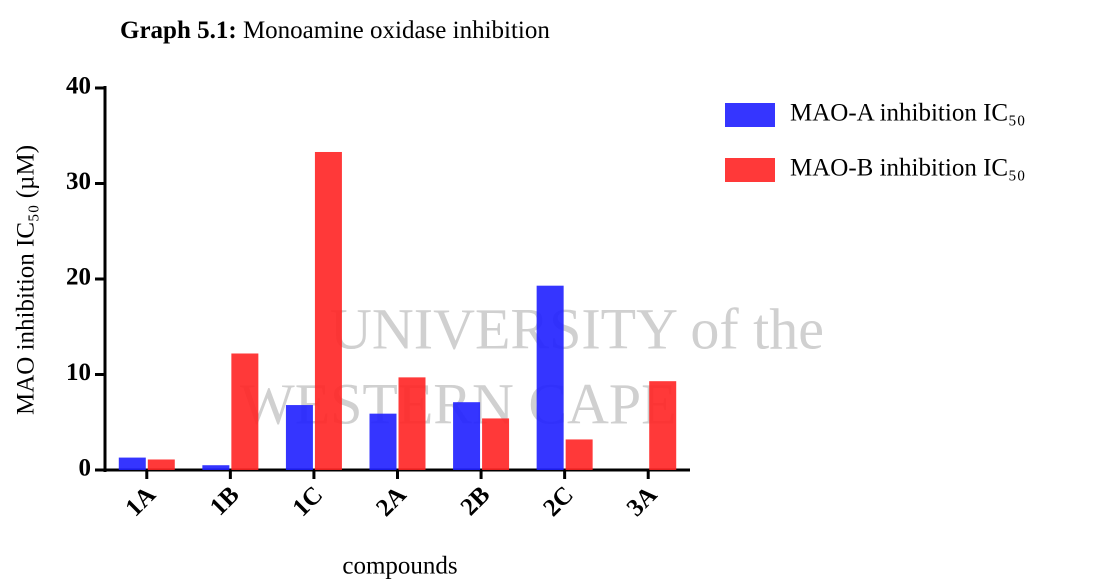 This screenshot has height=583, width=1095. What do you see at coordinates (642, 501) in the screenshot?
I see `x-tick-label: 3A` at bounding box center [642, 501].